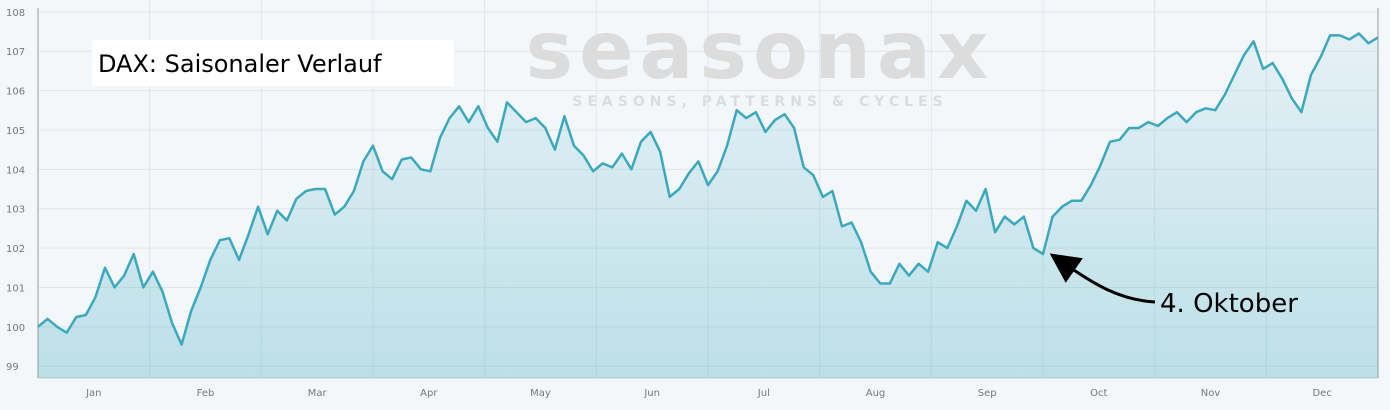 The height and width of the screenshot is (410, 1390). Describe the element at coordinates (15, 288) in the screenshot. I see `y-tick-label: 101` at that location.